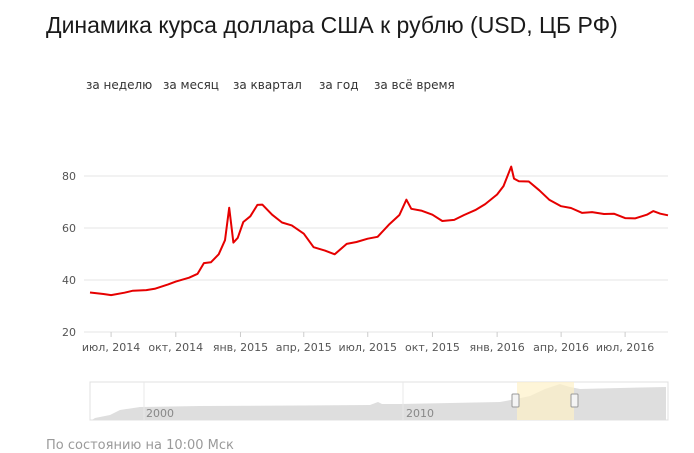  I want to click on y-tick-label: 20, so click(69, 332).